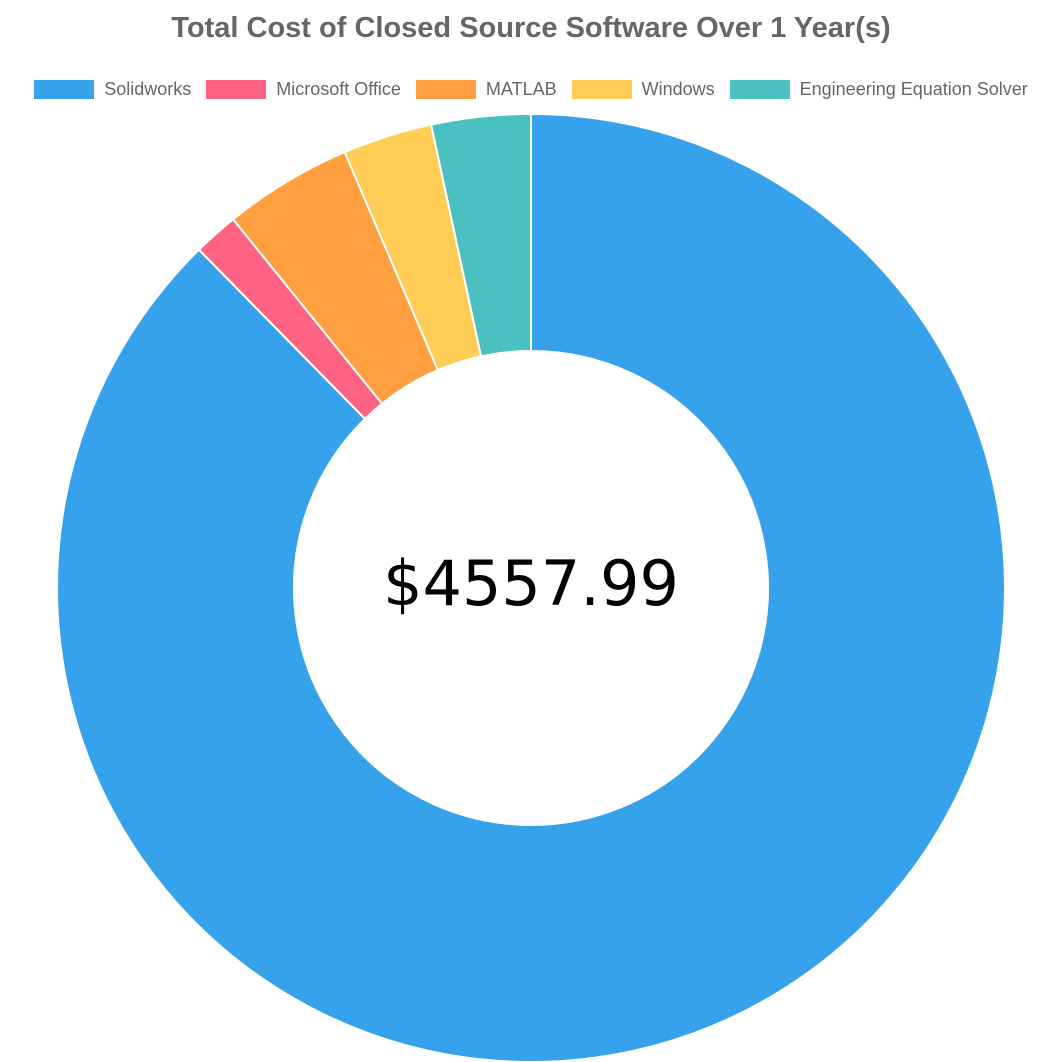 The width and height of the screenshot is (1062, 1062). What do you see at coordinates (480, 235) in the screenshot?
I see `slice-engineering-equation-solver` at bounding box center [480, 235].